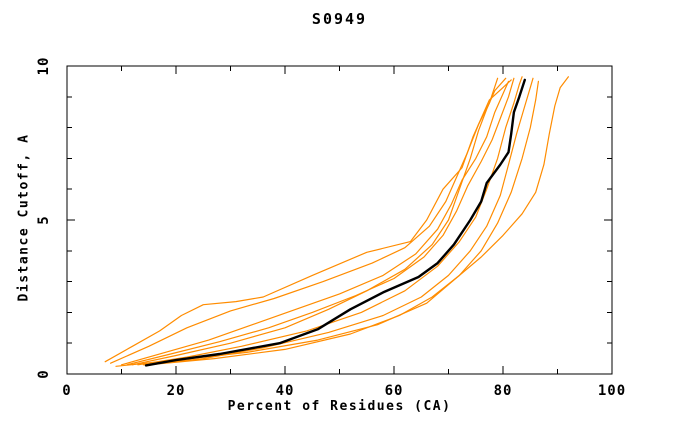 This screenshot has width=680, height=440. Describe the element at coordinates (44, 373) in the screenshot. I see `y-tick-label: 0` at that location.